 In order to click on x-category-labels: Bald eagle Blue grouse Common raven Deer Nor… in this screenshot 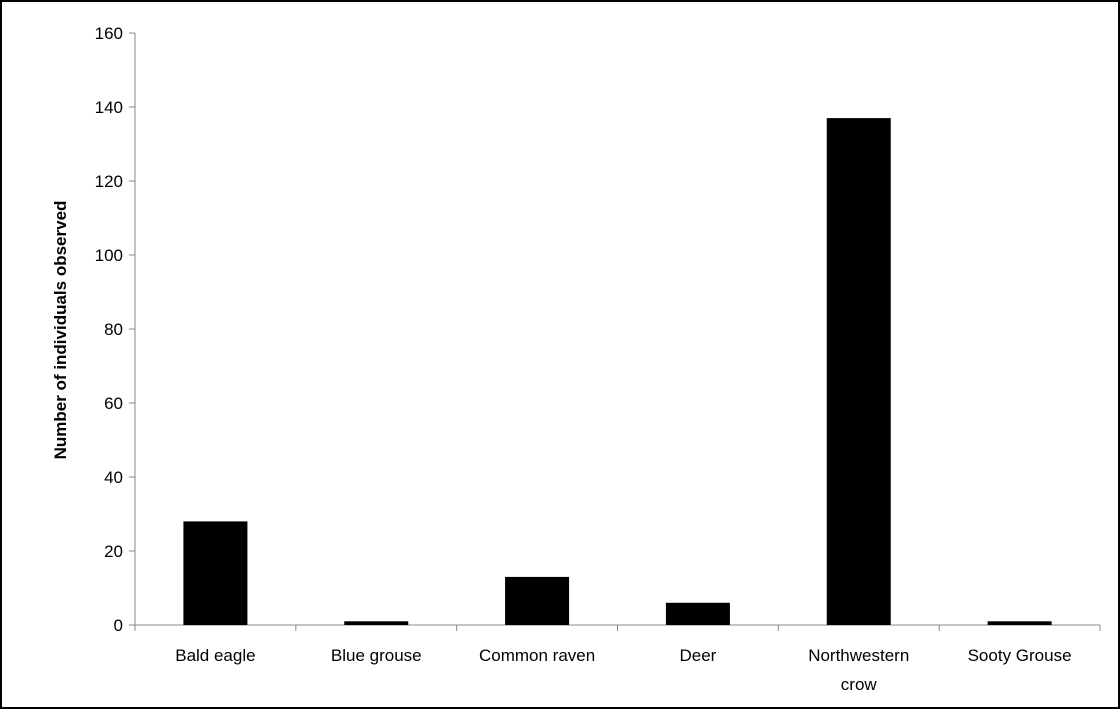, I will do `click(623, 670)`.